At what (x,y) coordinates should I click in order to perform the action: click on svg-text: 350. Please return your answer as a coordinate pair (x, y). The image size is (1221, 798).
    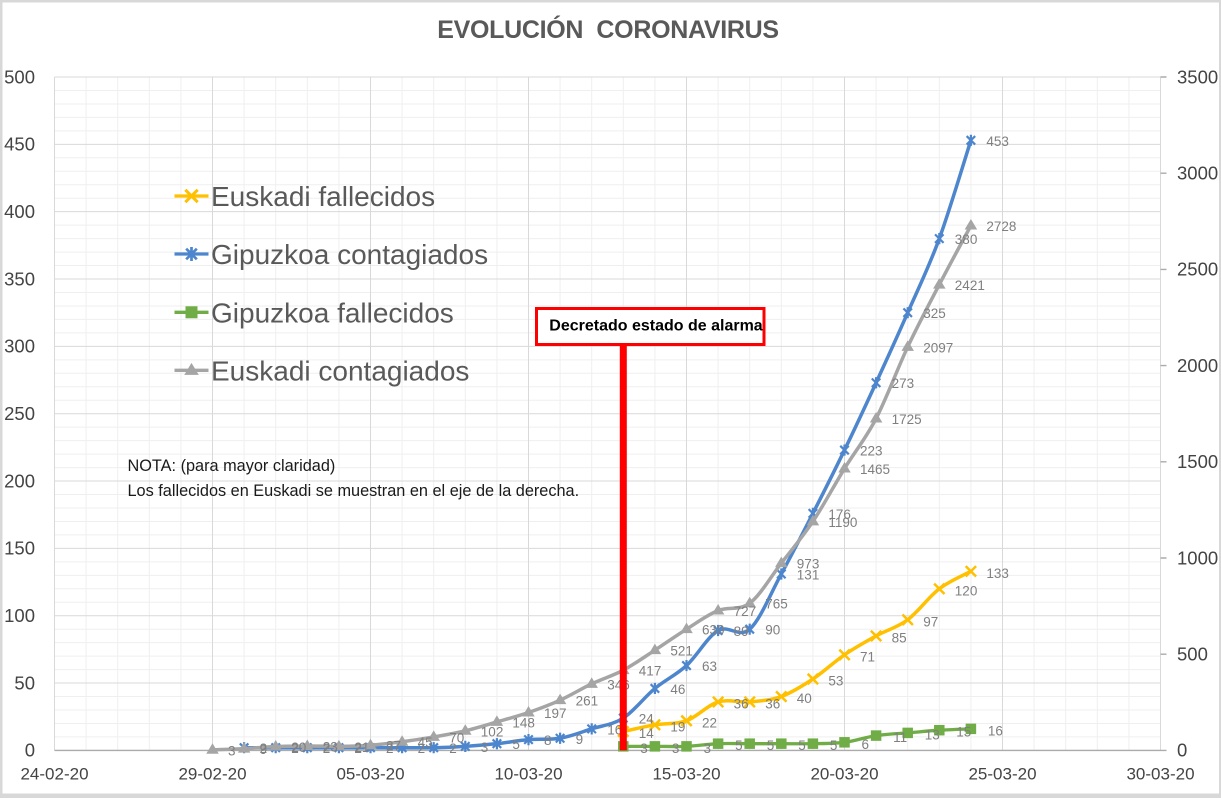
    Looking at the image, I should click on (19, 278).